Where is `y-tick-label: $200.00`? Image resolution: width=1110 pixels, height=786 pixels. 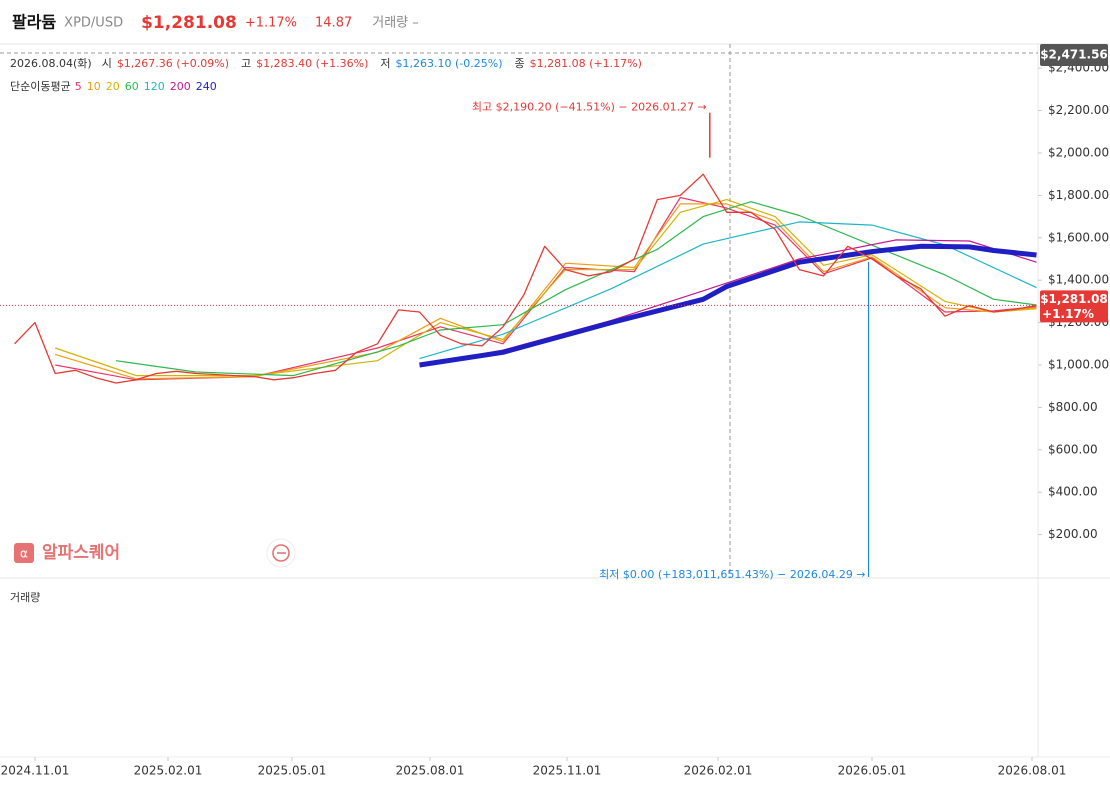
y-tick-label: $200.00 is located at coordinates (1073, 534).